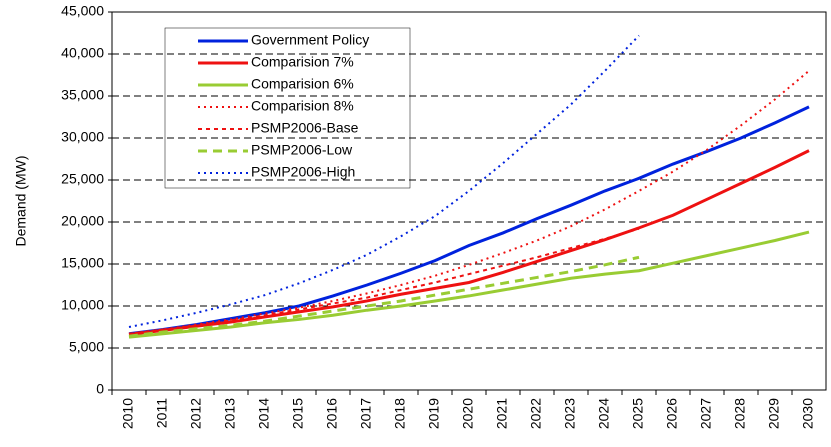 This screenshot has height=447, width=831. Describe the element at coordinates (400, 413) in the screenshot. I see `x-tick-label: 2018` at that location.